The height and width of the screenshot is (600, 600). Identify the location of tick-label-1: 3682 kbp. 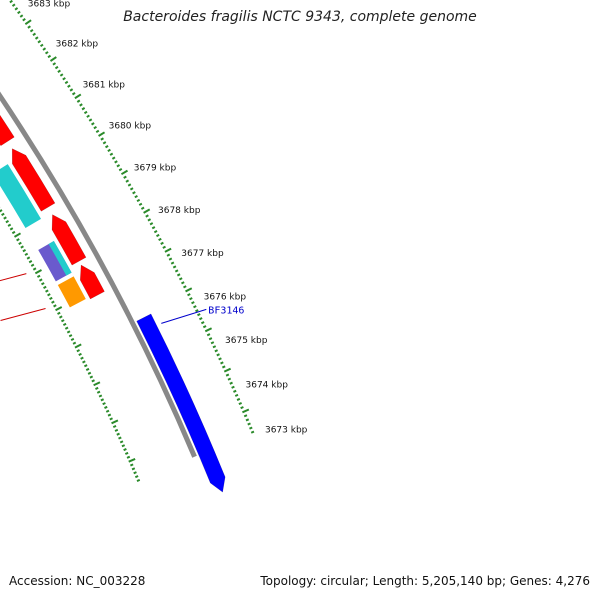
(77, 45).